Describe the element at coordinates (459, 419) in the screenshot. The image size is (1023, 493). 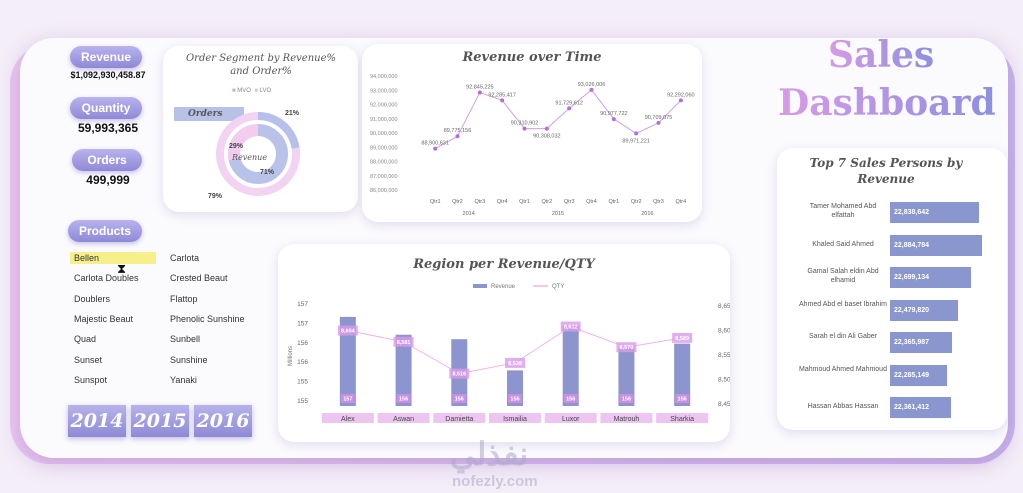
I see `x-category-label: Damietta` at that location.